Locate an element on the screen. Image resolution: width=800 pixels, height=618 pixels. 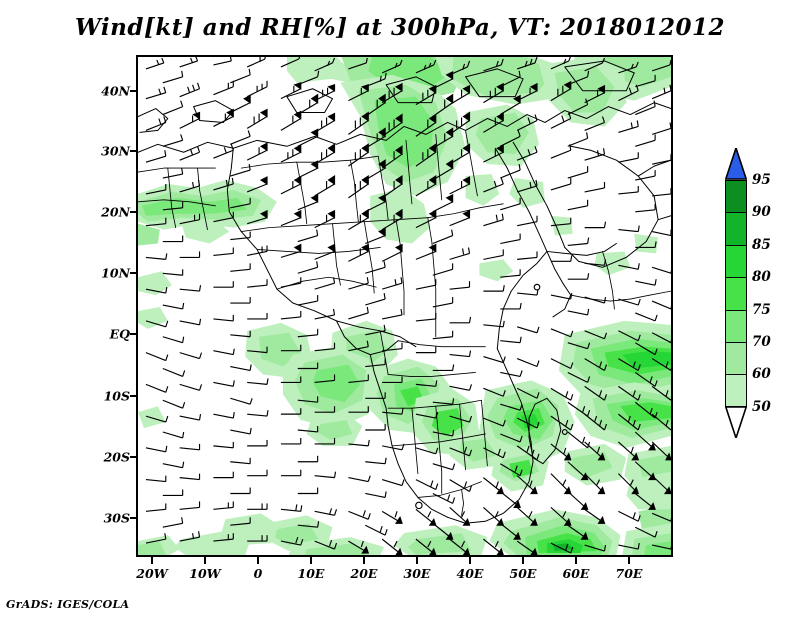
x-tick-label: 60E is located at coordinates (576, 573).